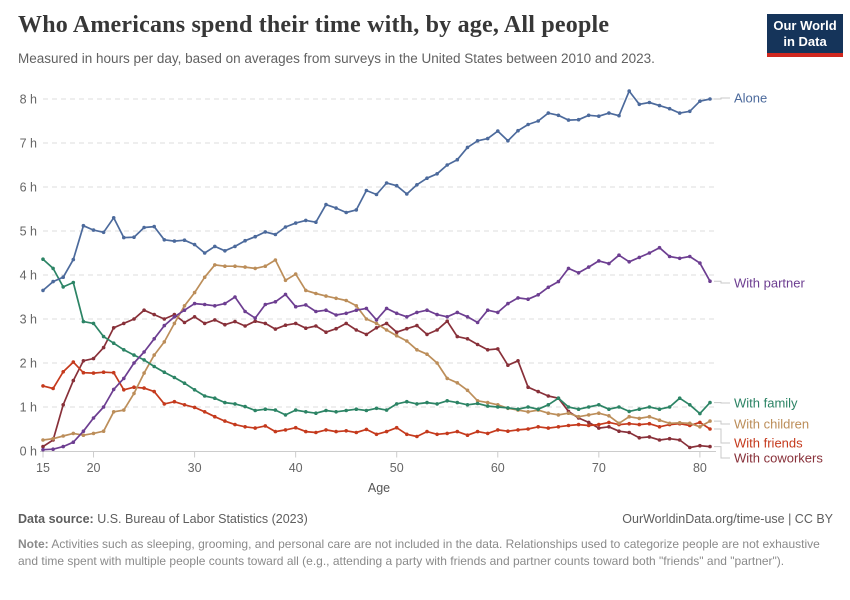 The width and height of the screenshot is (850, 600). Describe the element at coordinates (43, 468) in the screenshot. I see `x-tick-label-15: 15` at that location.